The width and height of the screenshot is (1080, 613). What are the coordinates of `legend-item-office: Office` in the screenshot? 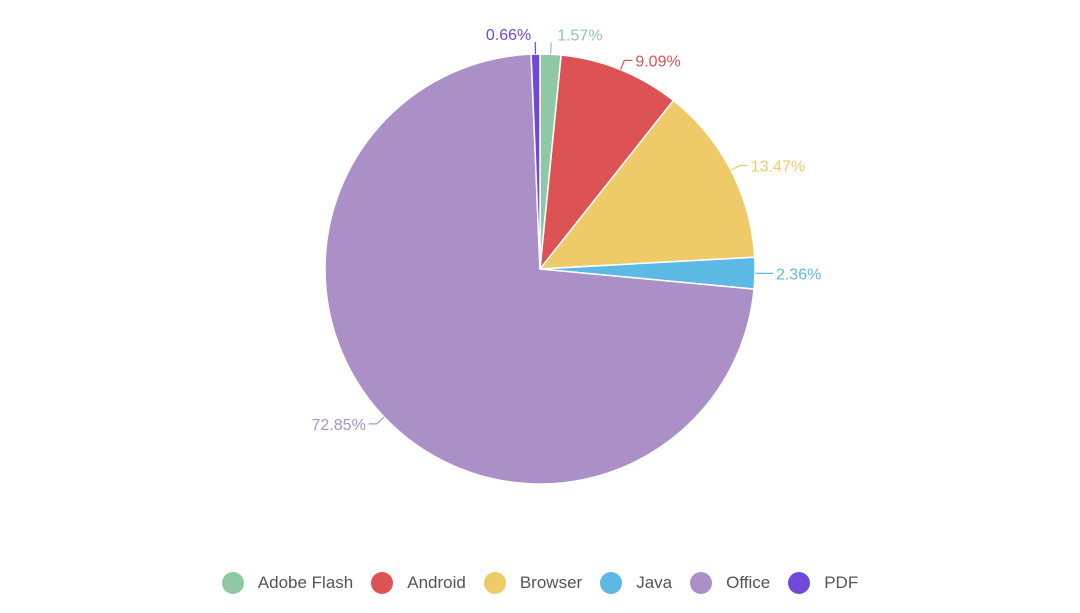 It's located at (730, 583).